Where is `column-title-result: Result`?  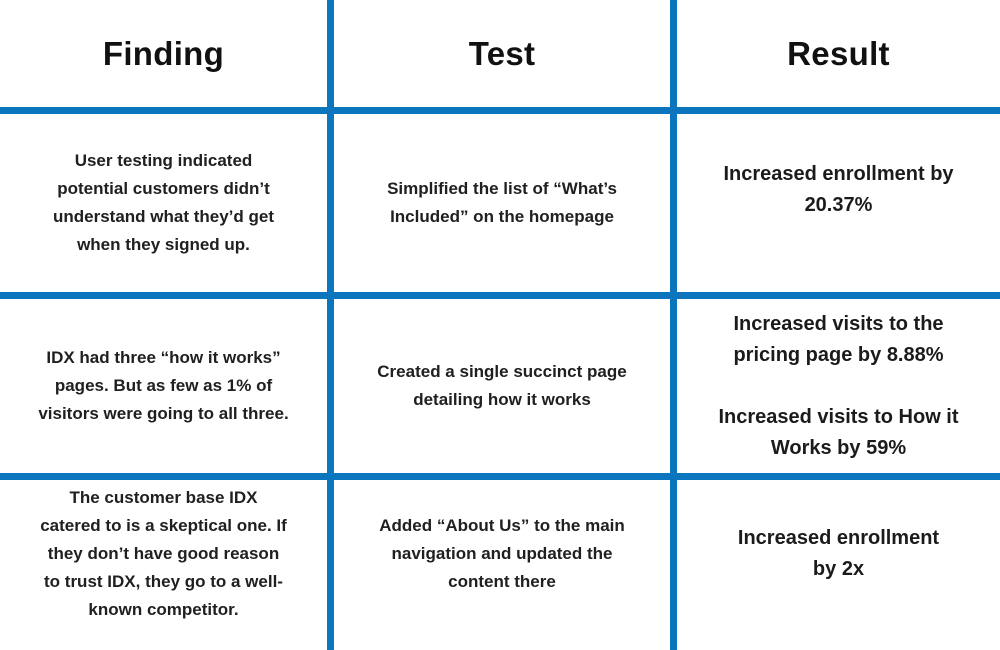 column-title-result: Result is located at coordinates (838, 53).